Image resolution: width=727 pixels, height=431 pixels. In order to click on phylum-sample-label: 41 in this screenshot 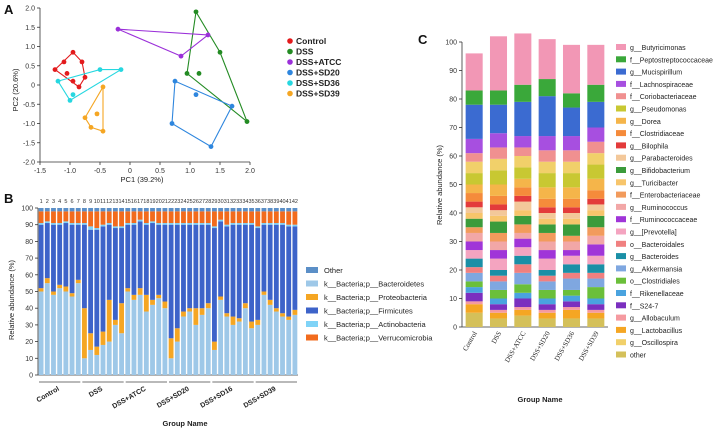, I will do `click(289, 202)`.